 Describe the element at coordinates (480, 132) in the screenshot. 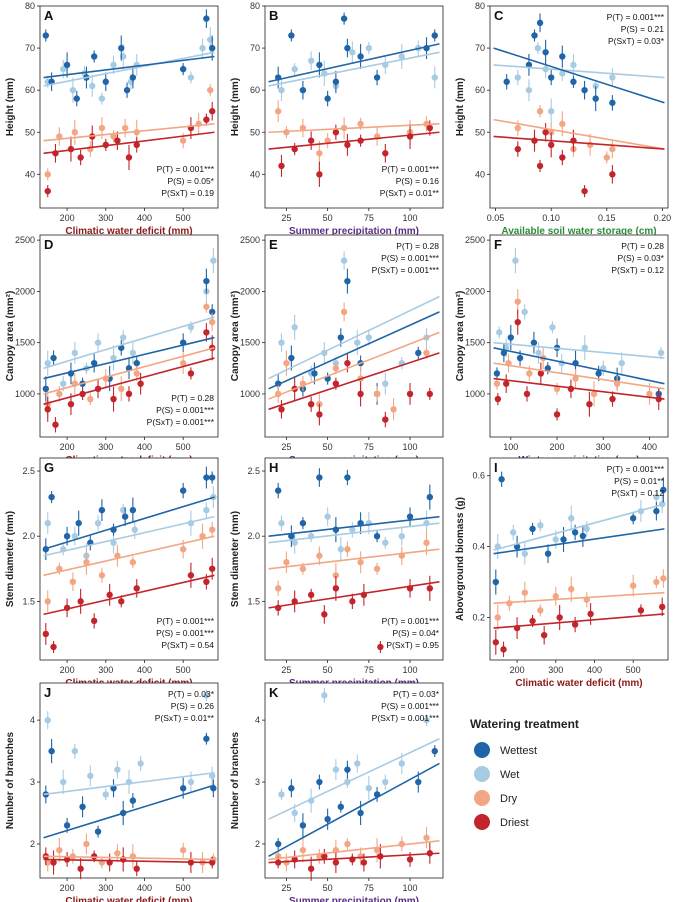

I see `y-tick-label-c: 50` at that location.